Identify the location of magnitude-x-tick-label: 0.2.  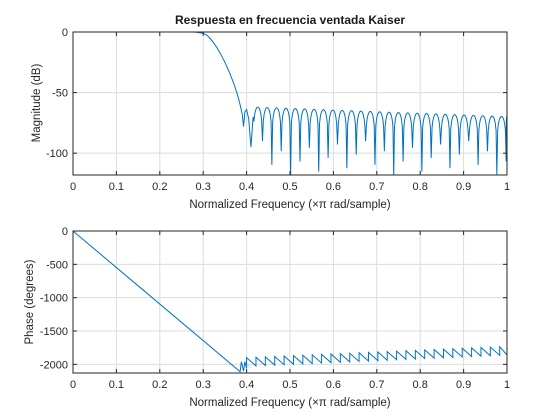
(159, 187).